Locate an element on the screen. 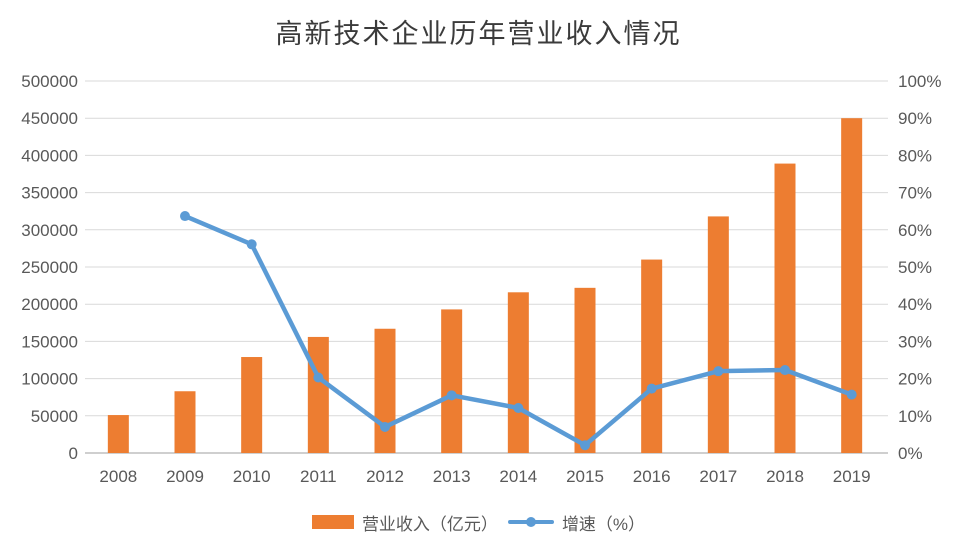 The image size is (957, 552). y-axis-left-tick-label: 200000 is located at coordinates (49, 304).